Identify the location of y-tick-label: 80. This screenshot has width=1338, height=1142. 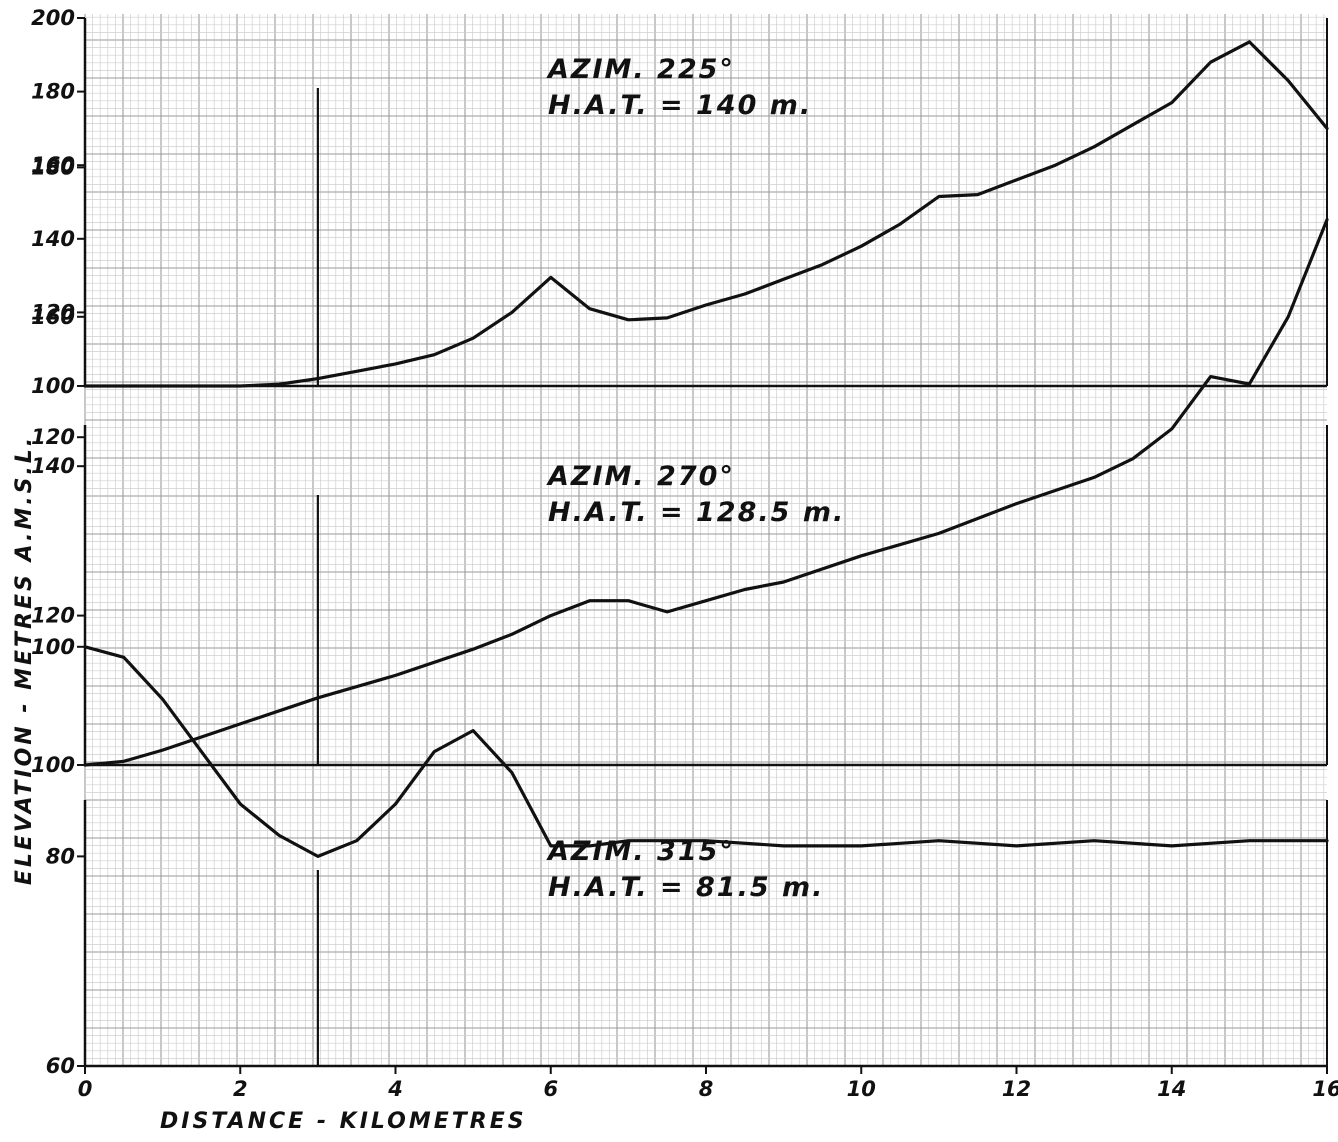
(60, 856).